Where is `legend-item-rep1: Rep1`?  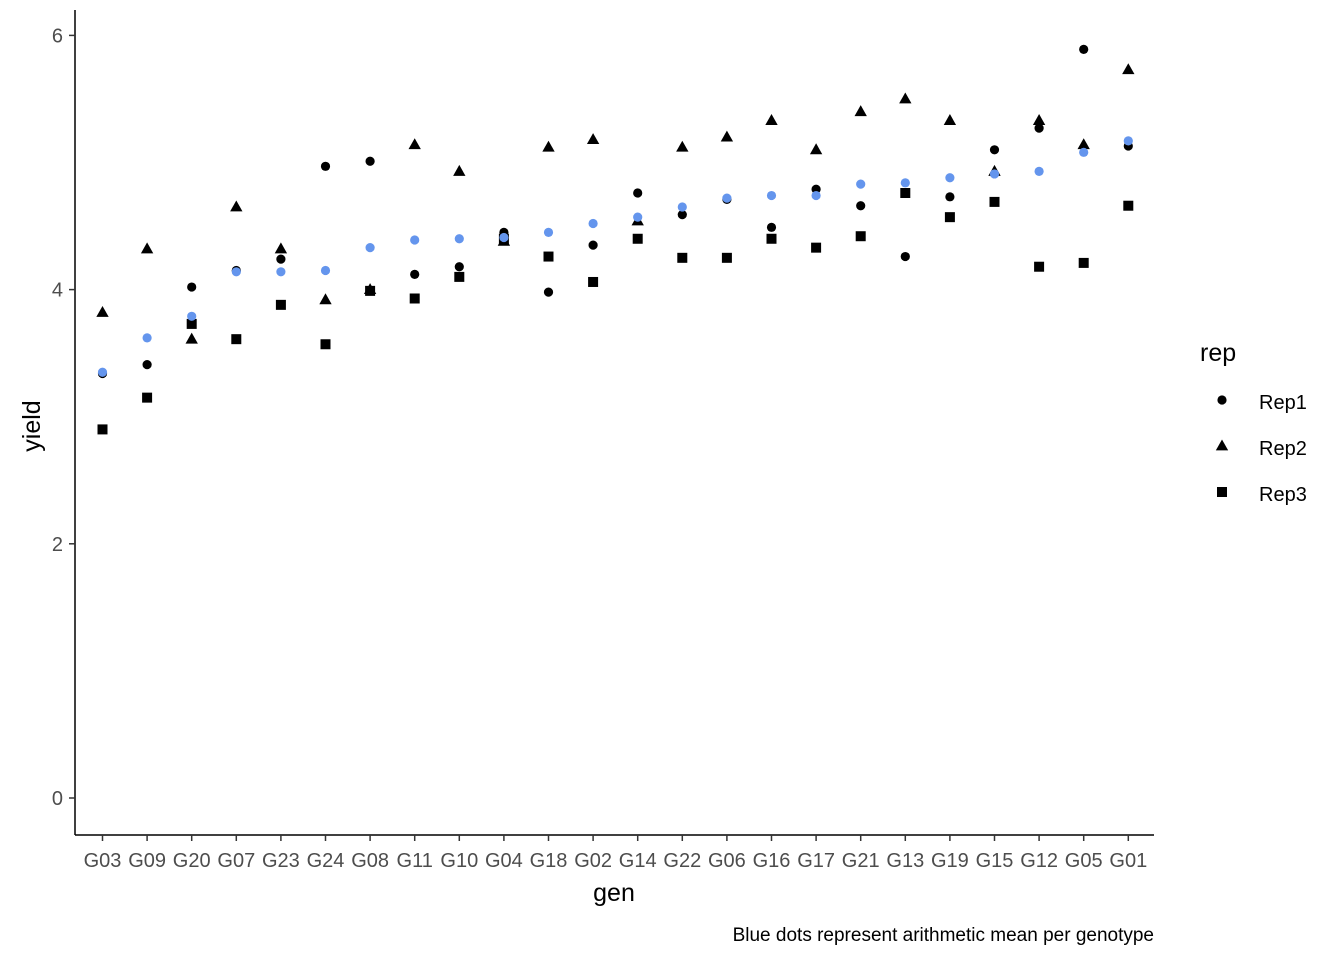 legend-item-rep1: Rep1 is located at coordinates (1262, 403).